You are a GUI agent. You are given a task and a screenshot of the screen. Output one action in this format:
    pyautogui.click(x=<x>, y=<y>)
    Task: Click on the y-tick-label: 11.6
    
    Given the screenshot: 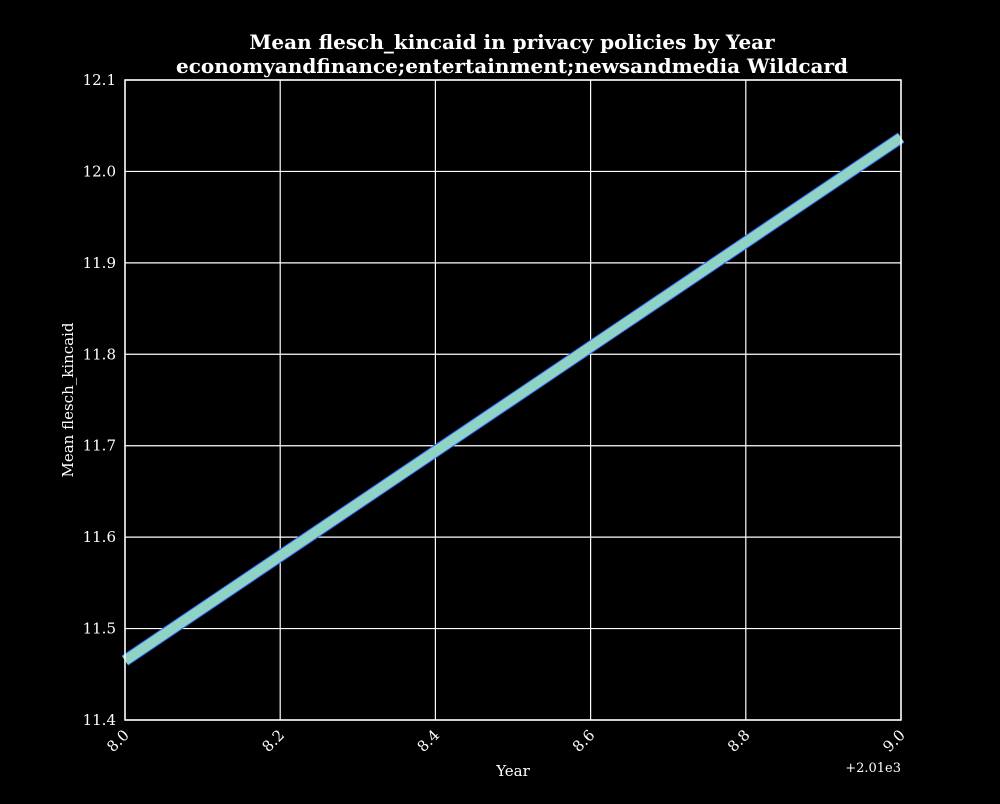 What is the action you would take?
    pyautogui.click(x=99, y=537)
    